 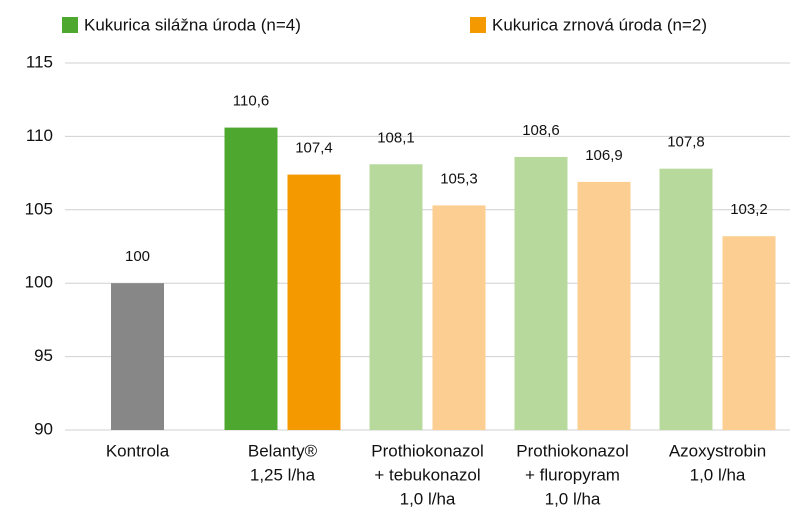 I want to click on value-label: 105,3, so click(x=459, y=178).